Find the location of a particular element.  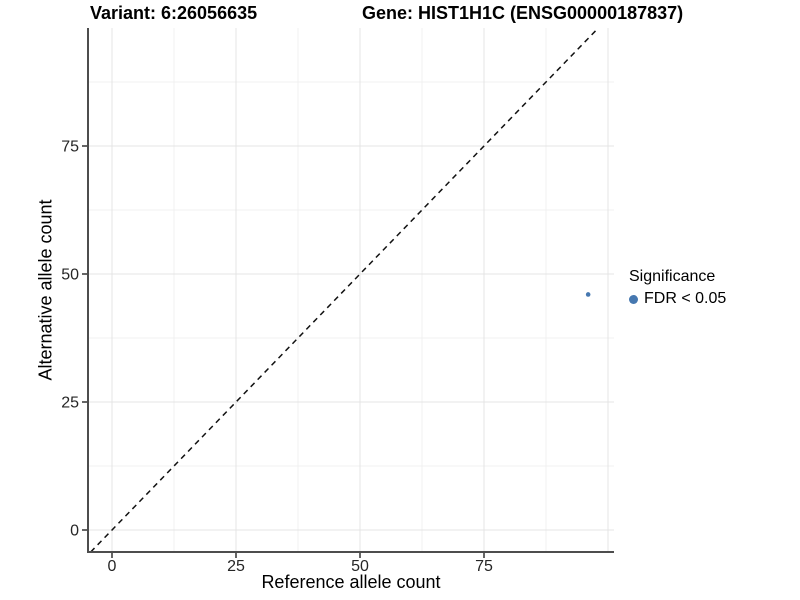

x-tick-label: 0 is located at coordinates (112, 566).